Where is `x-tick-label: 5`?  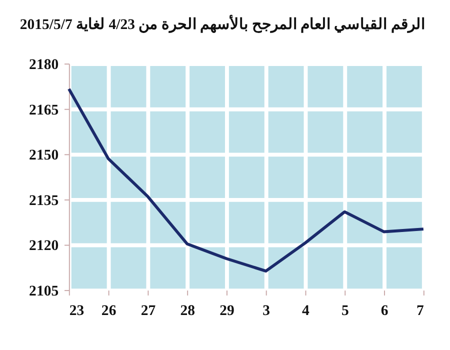
x-tick-label: 5 is located at coordinates (345, 311).